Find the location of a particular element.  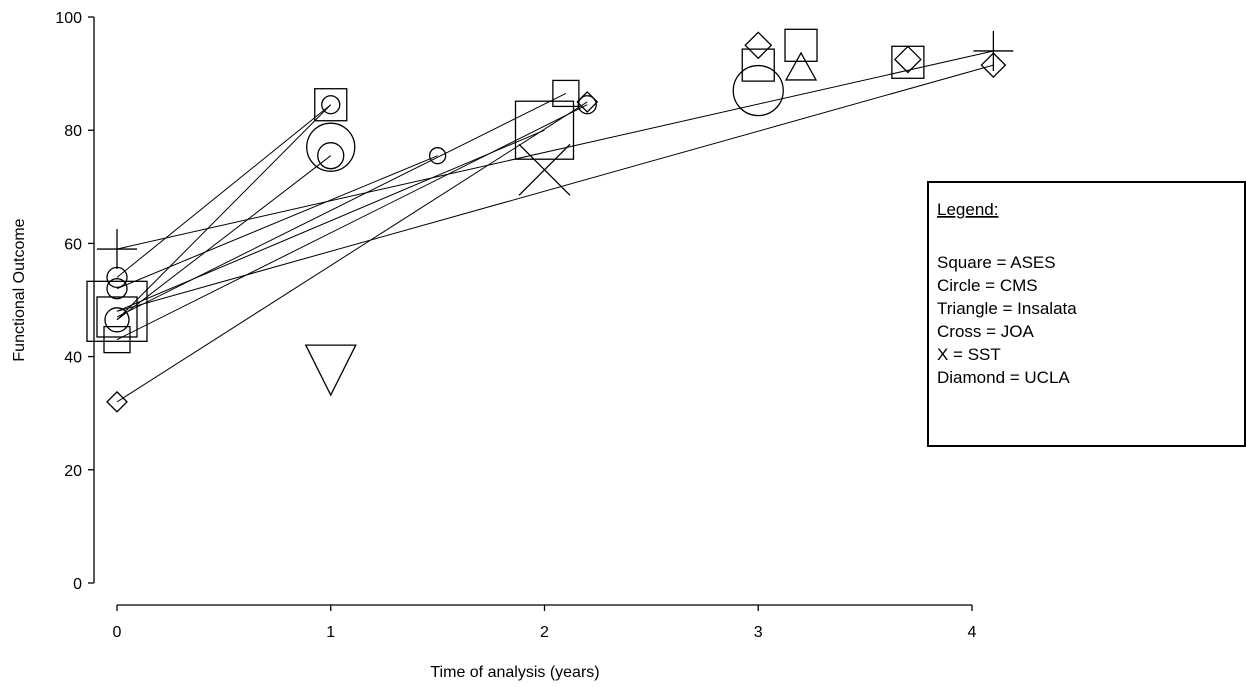

y-tick-label: 20 is located at coordinates (73, 471).